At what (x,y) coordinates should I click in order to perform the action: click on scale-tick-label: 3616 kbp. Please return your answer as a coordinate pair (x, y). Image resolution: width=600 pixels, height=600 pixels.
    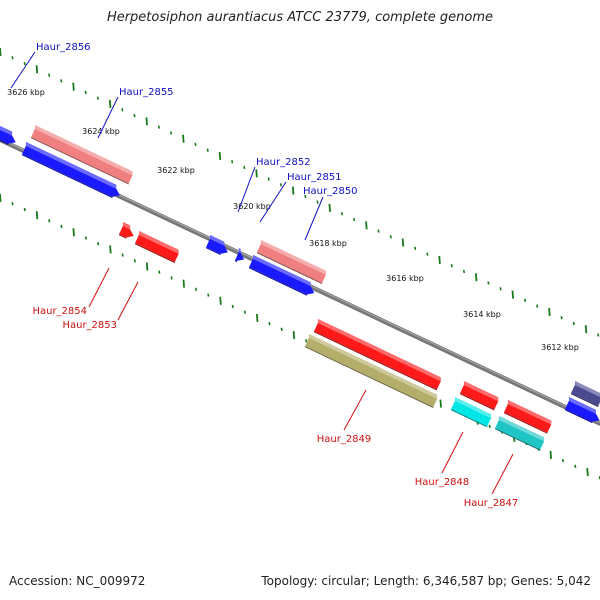
    Looking at the image, I should click on (405, 278).